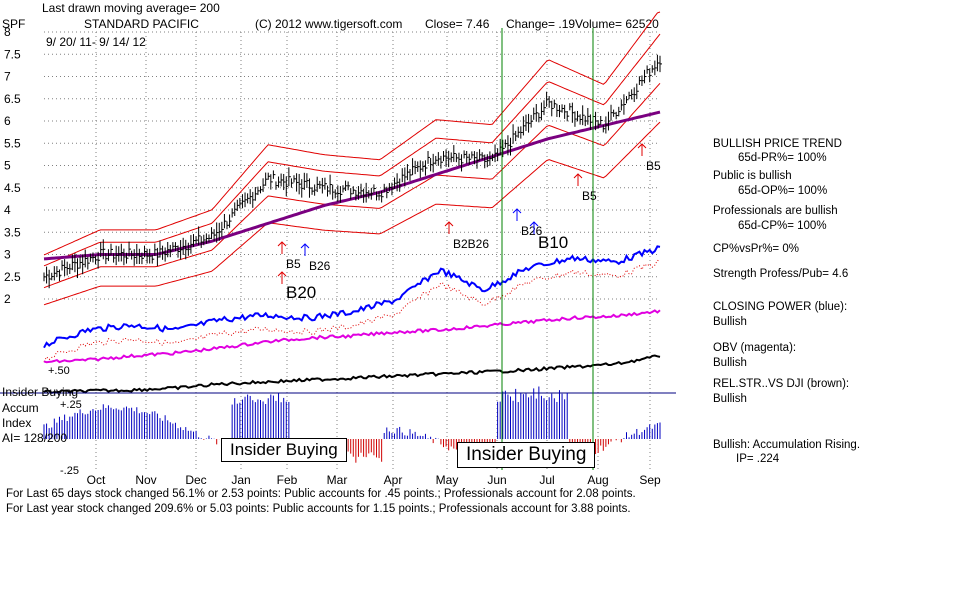  What do you see at coordinates (597, 480) in the screenshot?
I see `x-tick-label: Aug` at bounding box center [597, 480].